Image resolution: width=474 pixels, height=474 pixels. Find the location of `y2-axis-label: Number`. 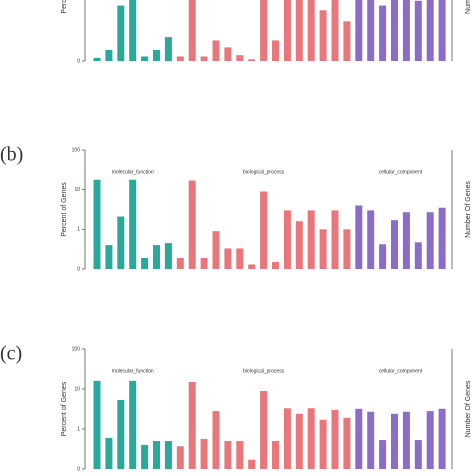

y2-axis-label: Number is located at coordinates (468, 7).